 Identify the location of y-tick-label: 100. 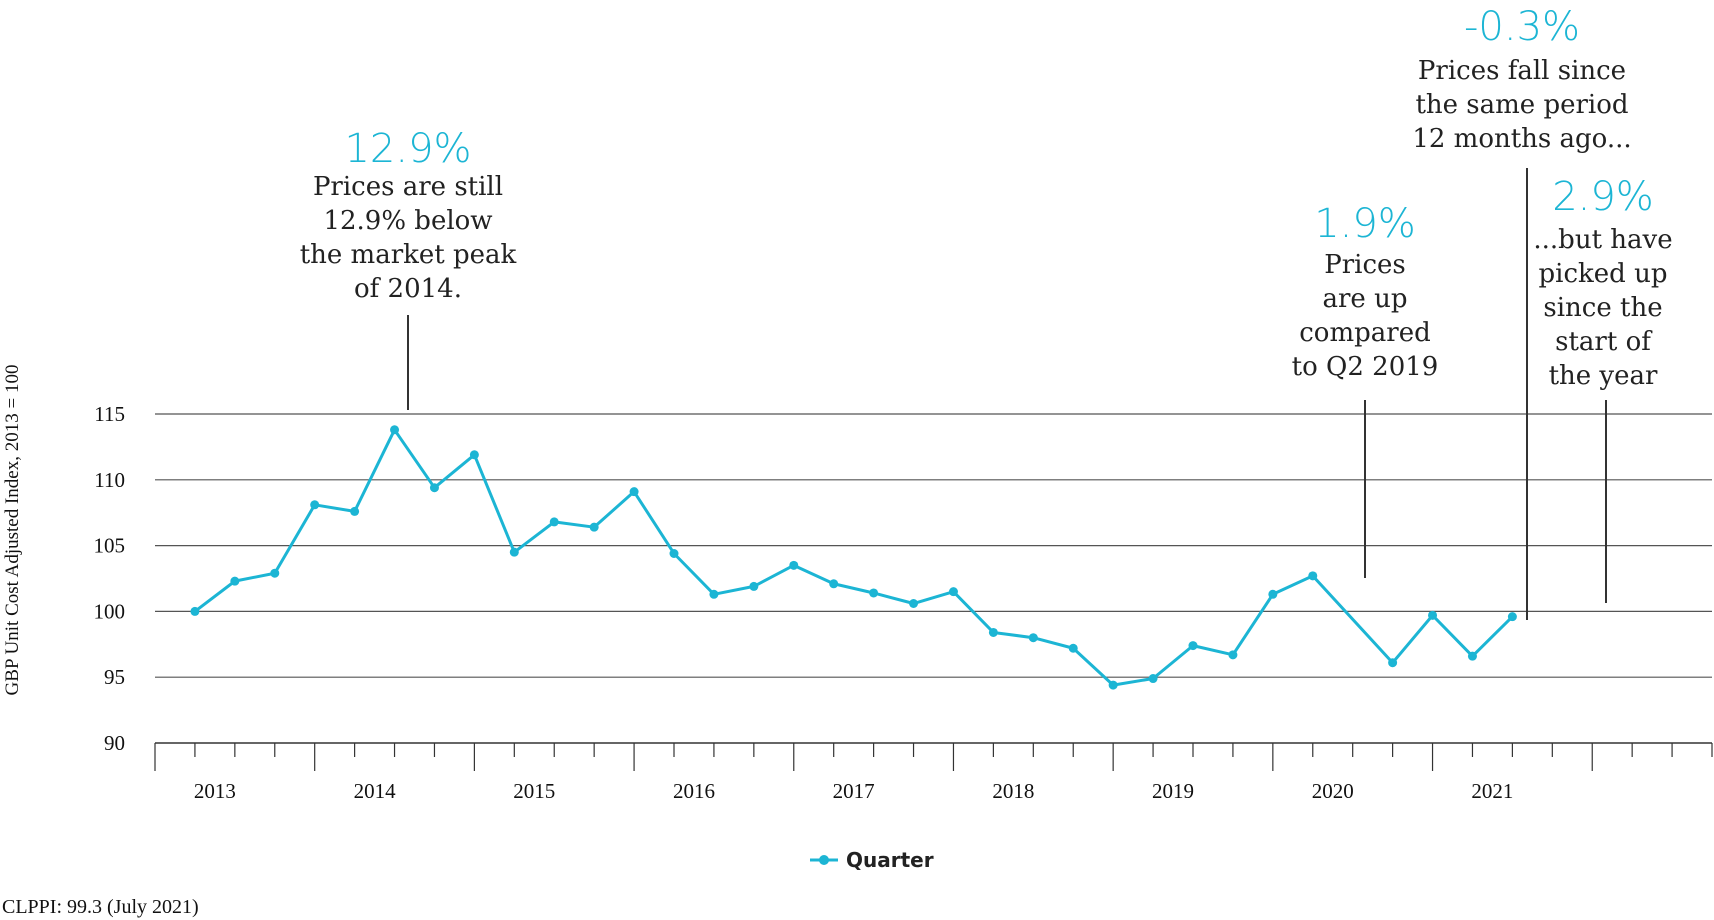
(110, 611).